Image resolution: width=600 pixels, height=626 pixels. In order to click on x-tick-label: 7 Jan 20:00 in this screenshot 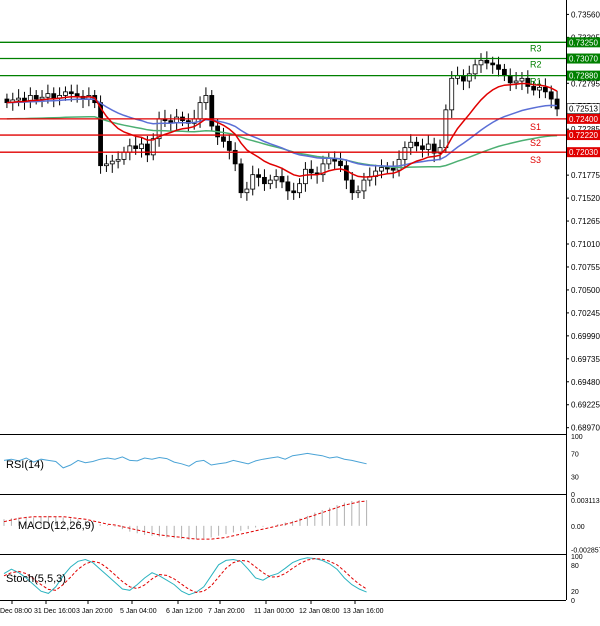, I will do `click(226, 611)`.